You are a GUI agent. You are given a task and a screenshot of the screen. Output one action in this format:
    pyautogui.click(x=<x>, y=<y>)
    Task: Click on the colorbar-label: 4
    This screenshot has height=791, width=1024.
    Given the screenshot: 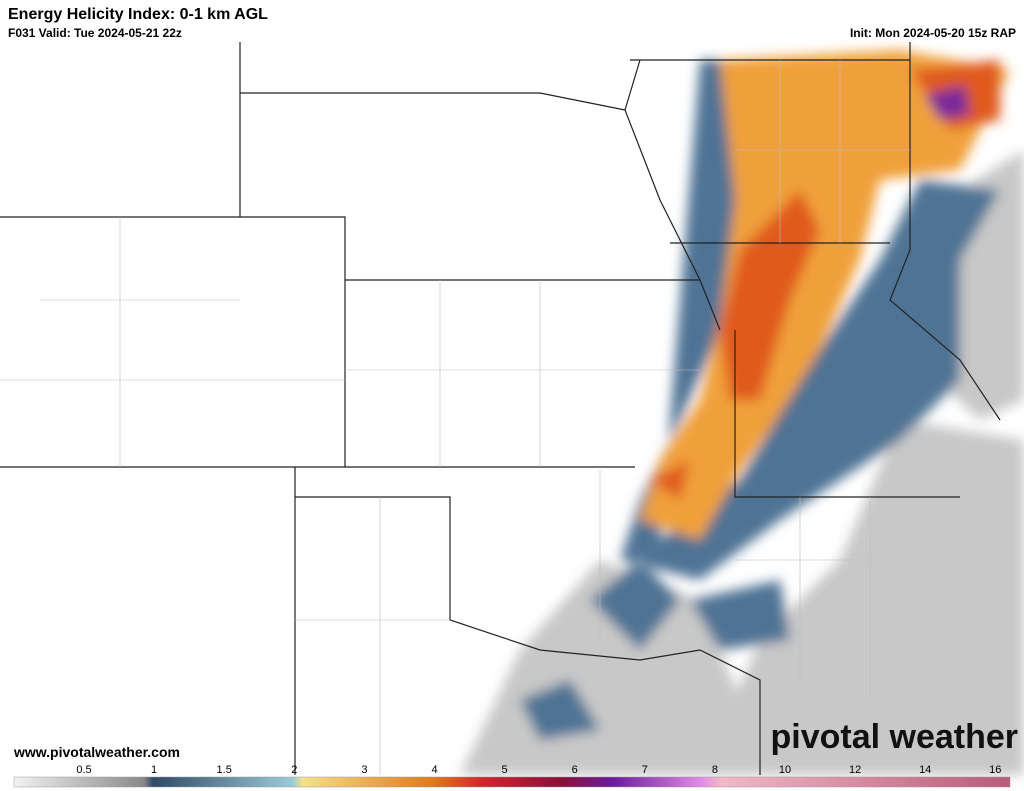 What is the action you would take?
    pyautogui.click(x=434, y=770)
    